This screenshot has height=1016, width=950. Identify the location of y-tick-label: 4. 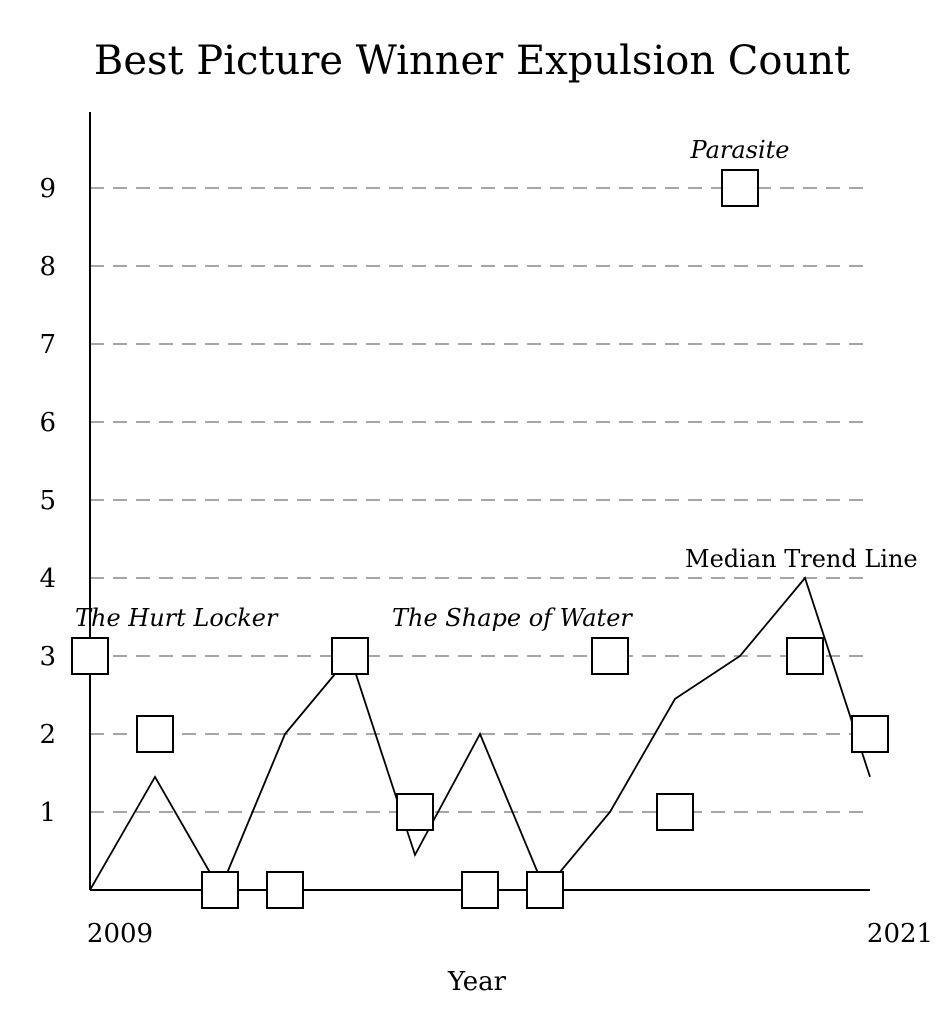
(47, 579).